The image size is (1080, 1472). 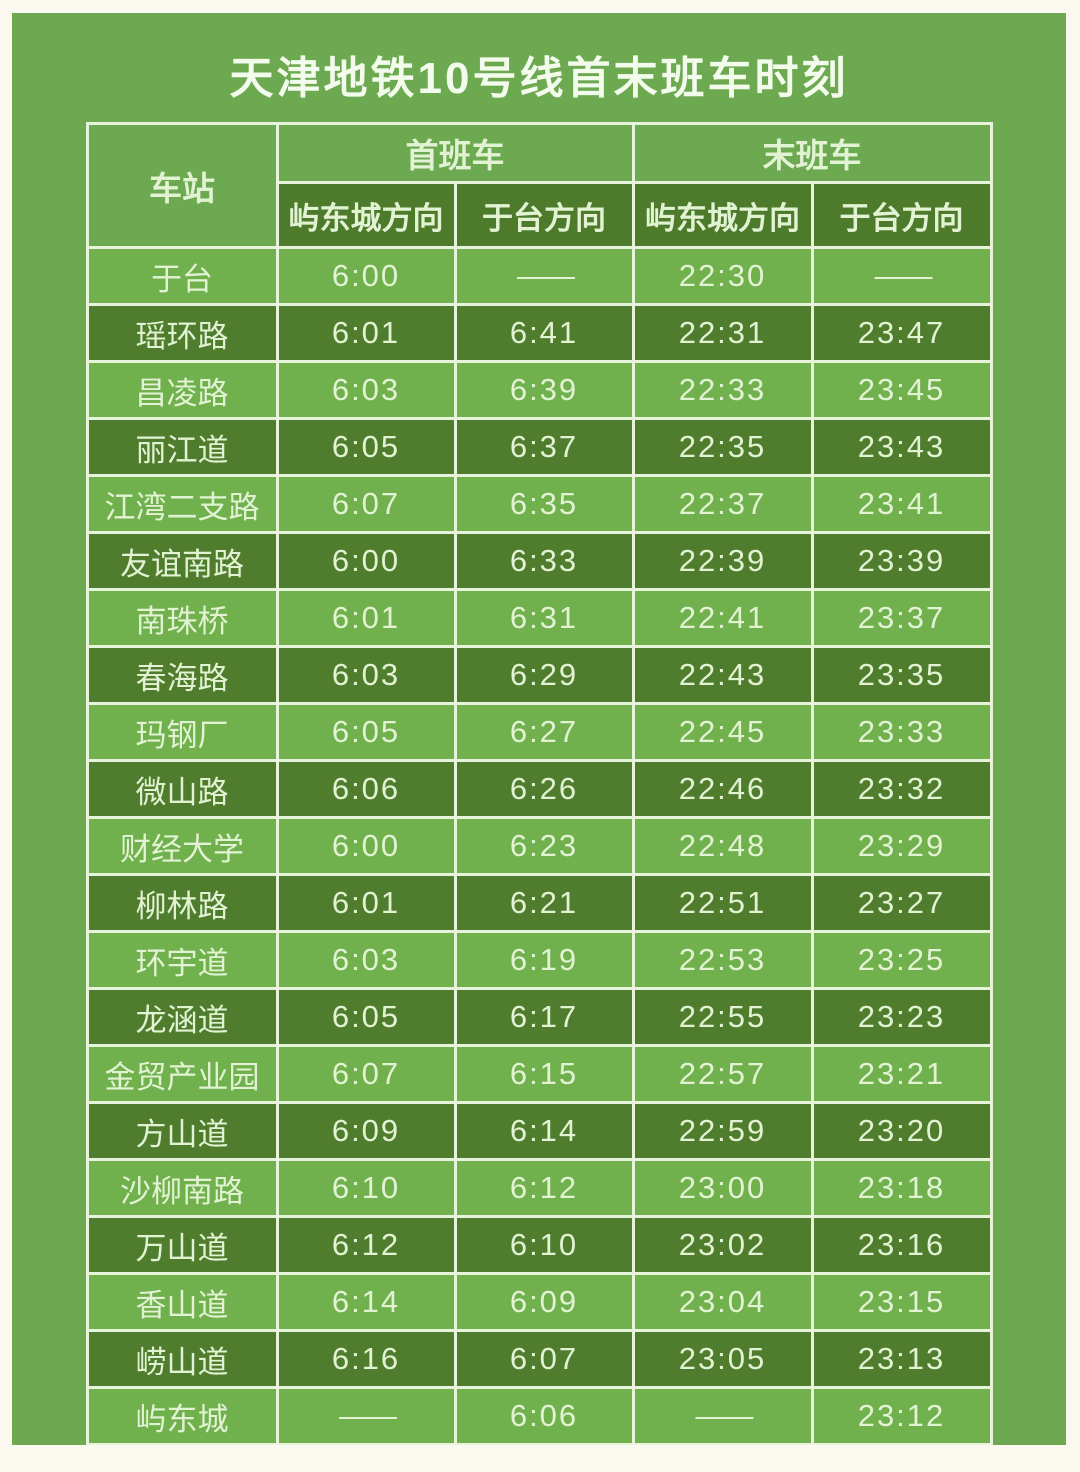 I want to click on table-row: 春海路 6:03 6:29 22:43 23:35, so click(x=539, y=675).